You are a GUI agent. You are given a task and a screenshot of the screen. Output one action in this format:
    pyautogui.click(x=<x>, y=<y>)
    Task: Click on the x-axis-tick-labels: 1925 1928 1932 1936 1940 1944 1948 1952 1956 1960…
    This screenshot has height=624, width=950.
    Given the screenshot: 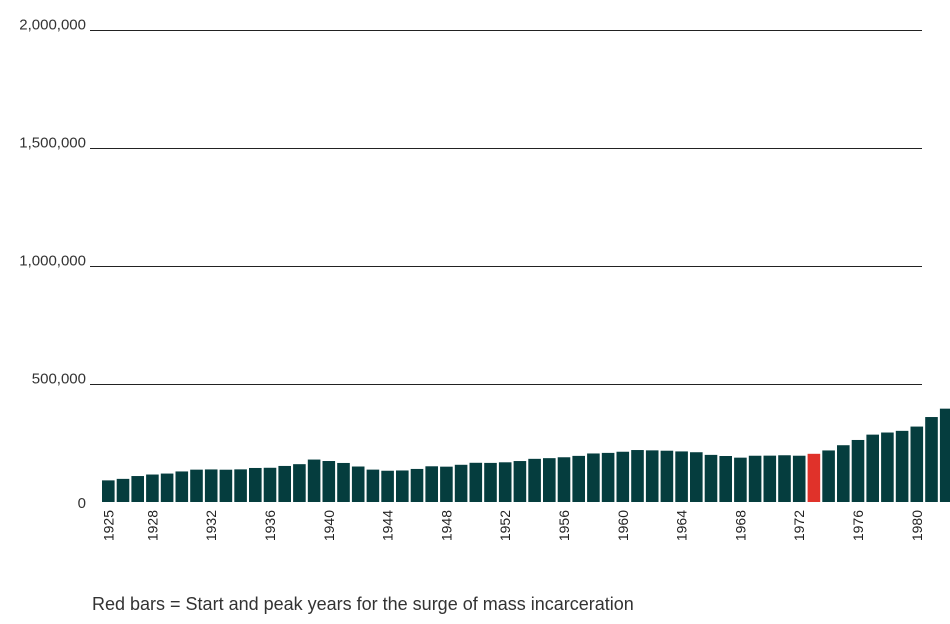 What is the action you would take?
    pyautogui.click(x=512, y=525)
    